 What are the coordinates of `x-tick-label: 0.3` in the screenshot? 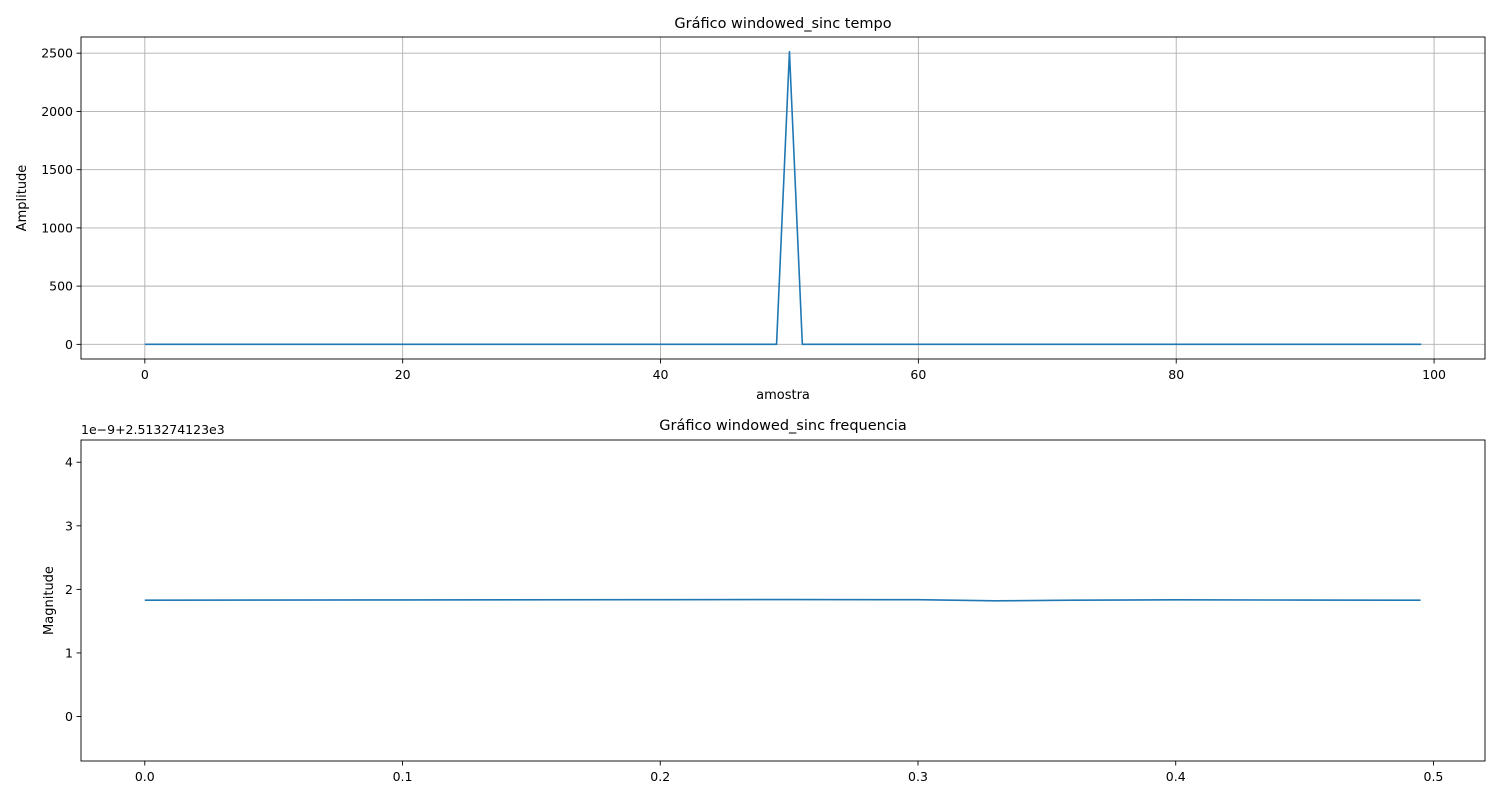 It's located at (918, 776).